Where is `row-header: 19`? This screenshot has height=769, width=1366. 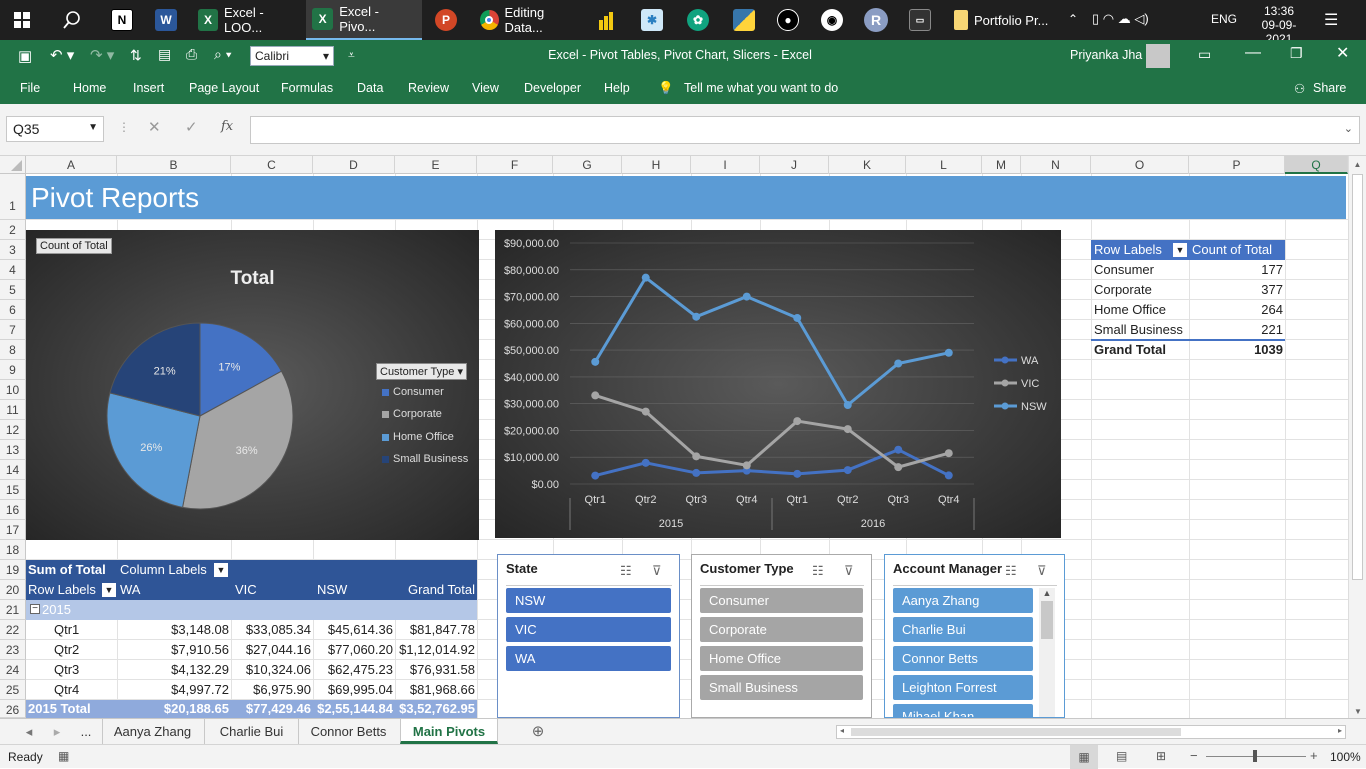
row-header: 19 is located at coordinates (13, 570).